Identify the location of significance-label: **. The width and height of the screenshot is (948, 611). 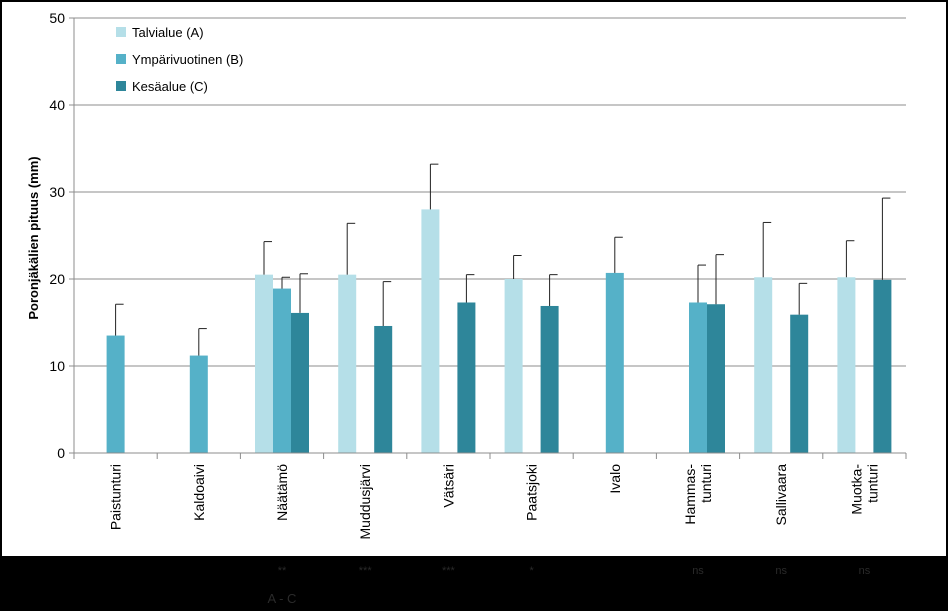
(282, 571).